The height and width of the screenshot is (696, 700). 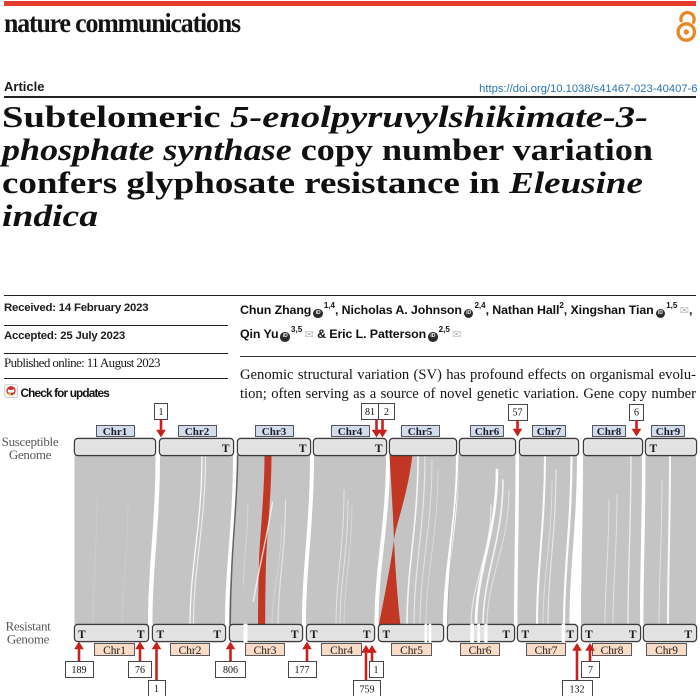 I want to click on svg-text: 189, so click(x=79, y=670).